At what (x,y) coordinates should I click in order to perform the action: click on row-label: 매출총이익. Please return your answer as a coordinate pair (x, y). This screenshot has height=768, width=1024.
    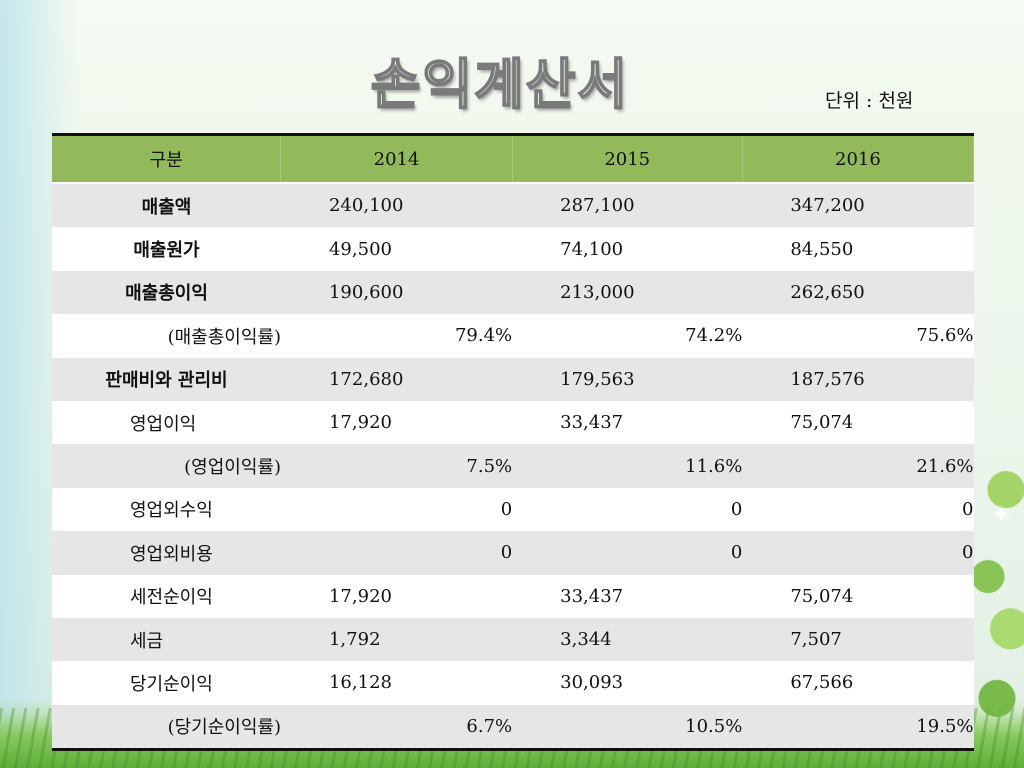
    Looking at the image, I should click on (166, 292).